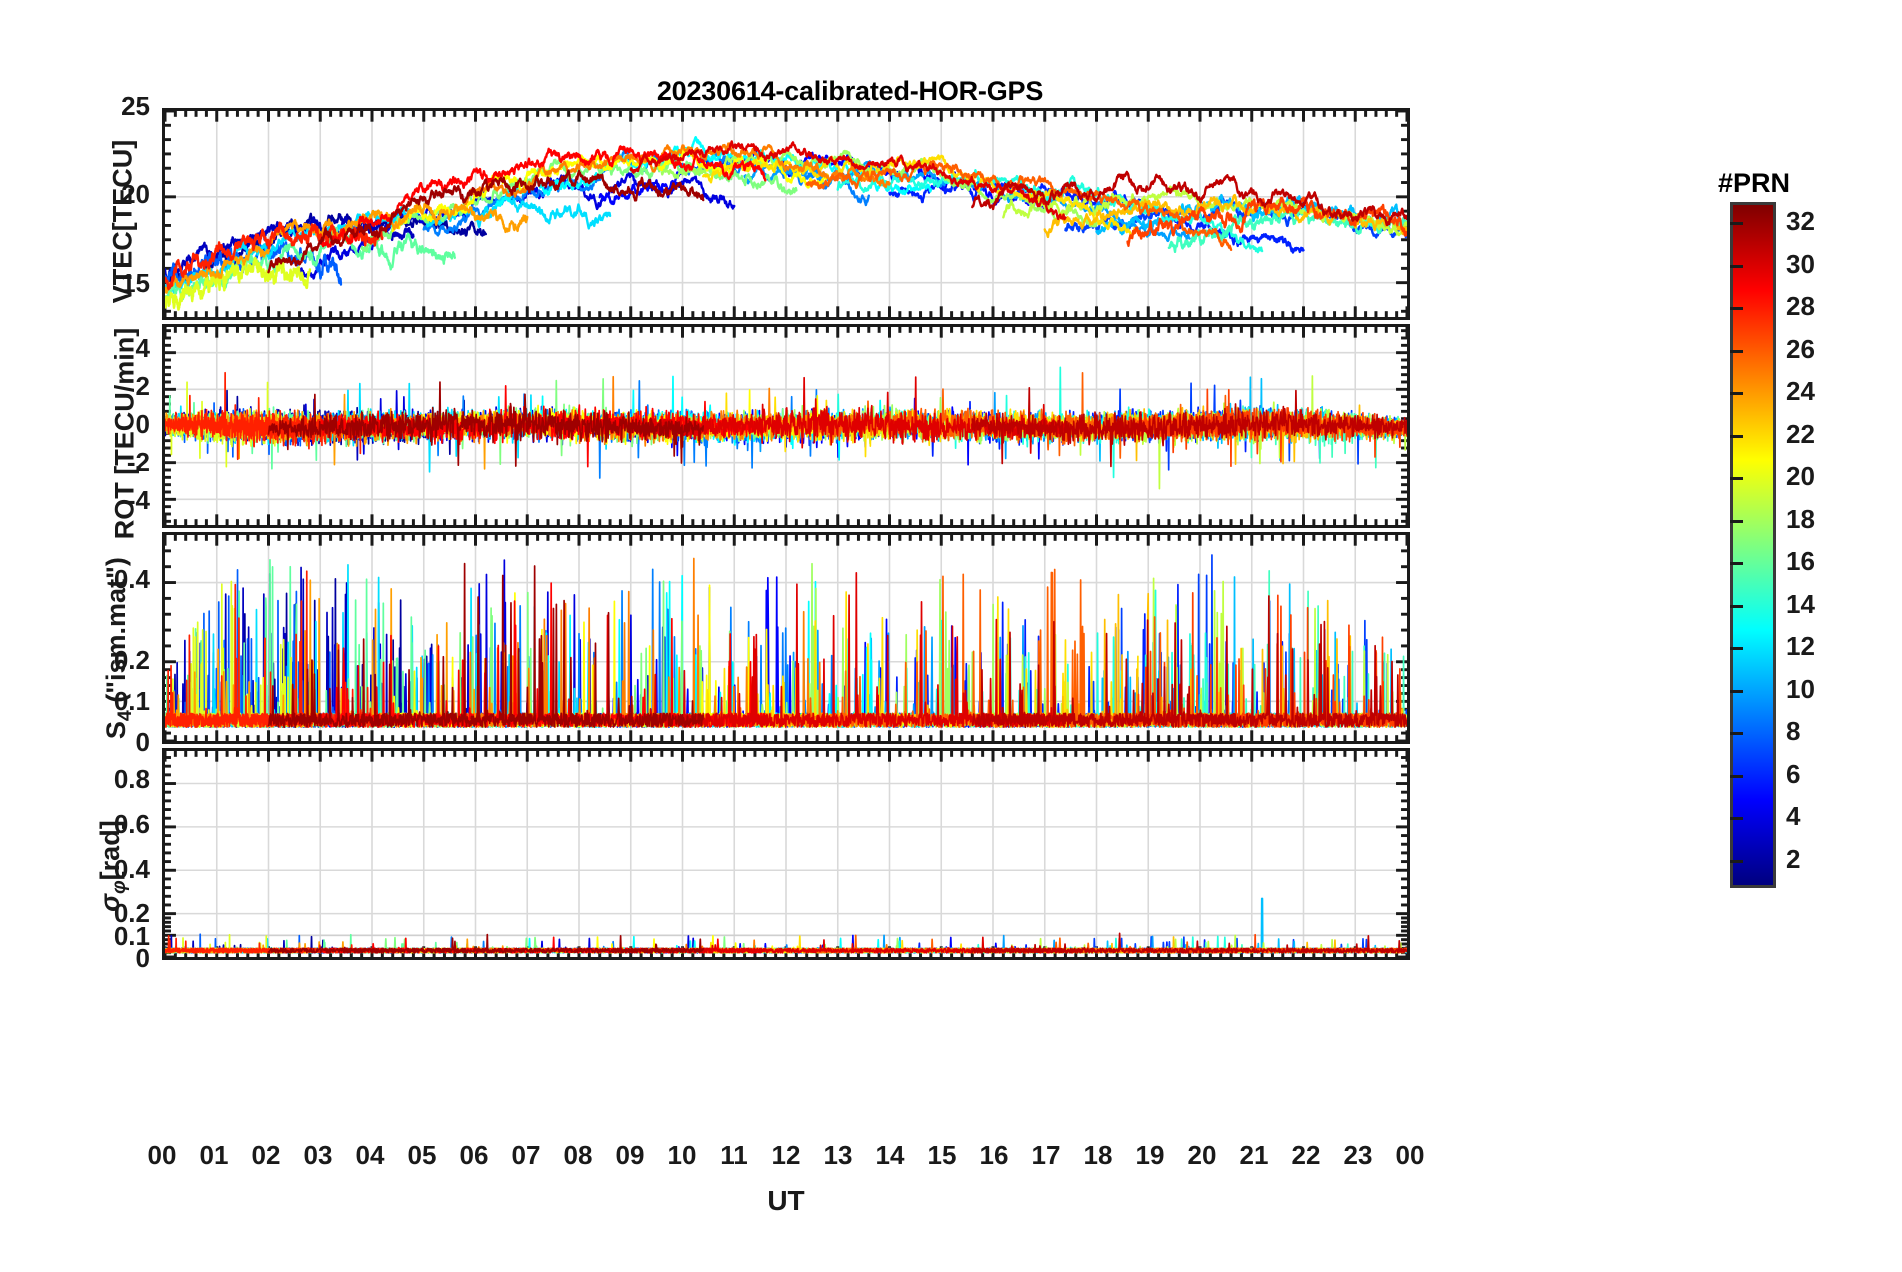 This screenshot has height=1272, width=1902. Describe the element at coordinates (318, 1155) in the screenshot. I see `xtick-label: 03` at that location.